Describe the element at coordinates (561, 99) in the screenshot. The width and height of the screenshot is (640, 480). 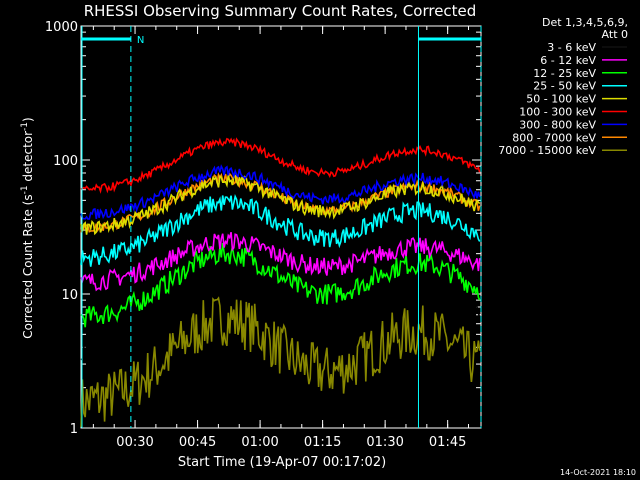
I see `legend-label: 50 - 100 keV` at that location.